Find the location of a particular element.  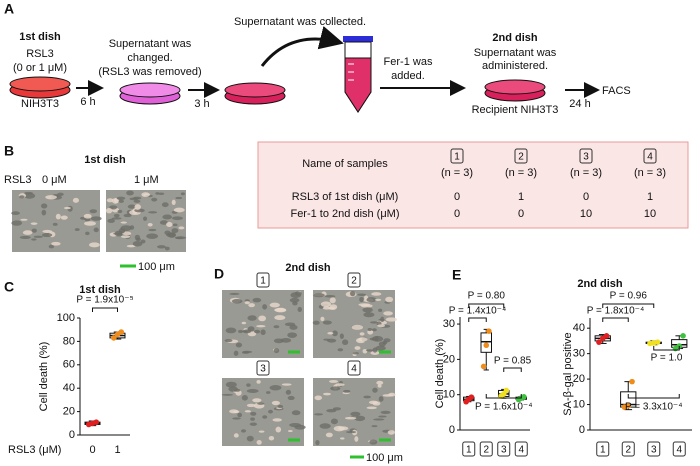

p-value: P = 1.4x10⁻⁴ is located at coordinates (478, 311).